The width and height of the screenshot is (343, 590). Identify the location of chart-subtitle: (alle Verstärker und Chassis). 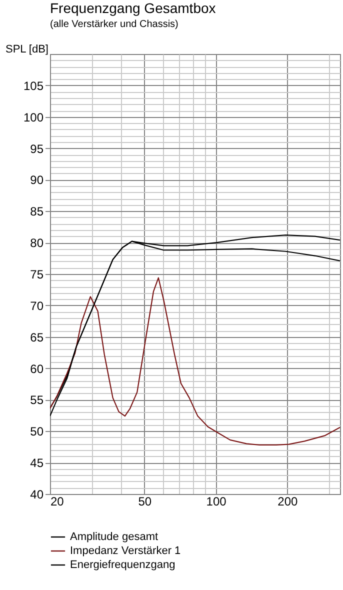
(114, 24).